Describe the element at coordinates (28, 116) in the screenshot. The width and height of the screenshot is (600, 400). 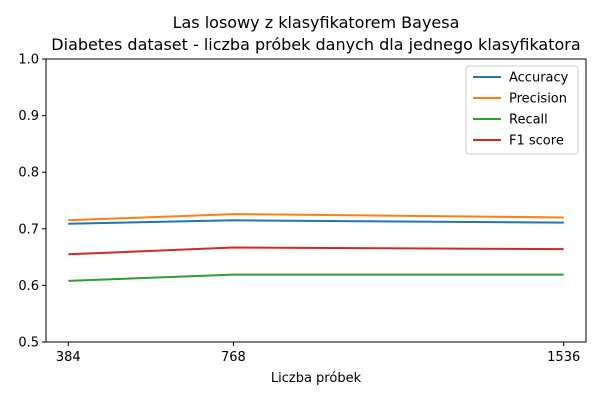
I see `y-tick-label: 0.9` at that location.